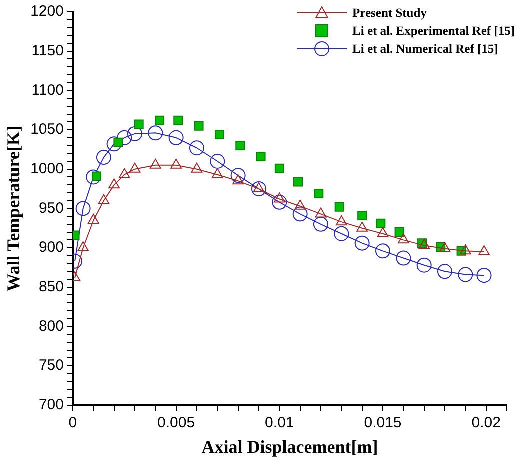 The width and height of the screenshot is (521, 461). Describe the element at coordinates (51, 405) in the screenshot. I see `y-tick-label: 700` at that location.